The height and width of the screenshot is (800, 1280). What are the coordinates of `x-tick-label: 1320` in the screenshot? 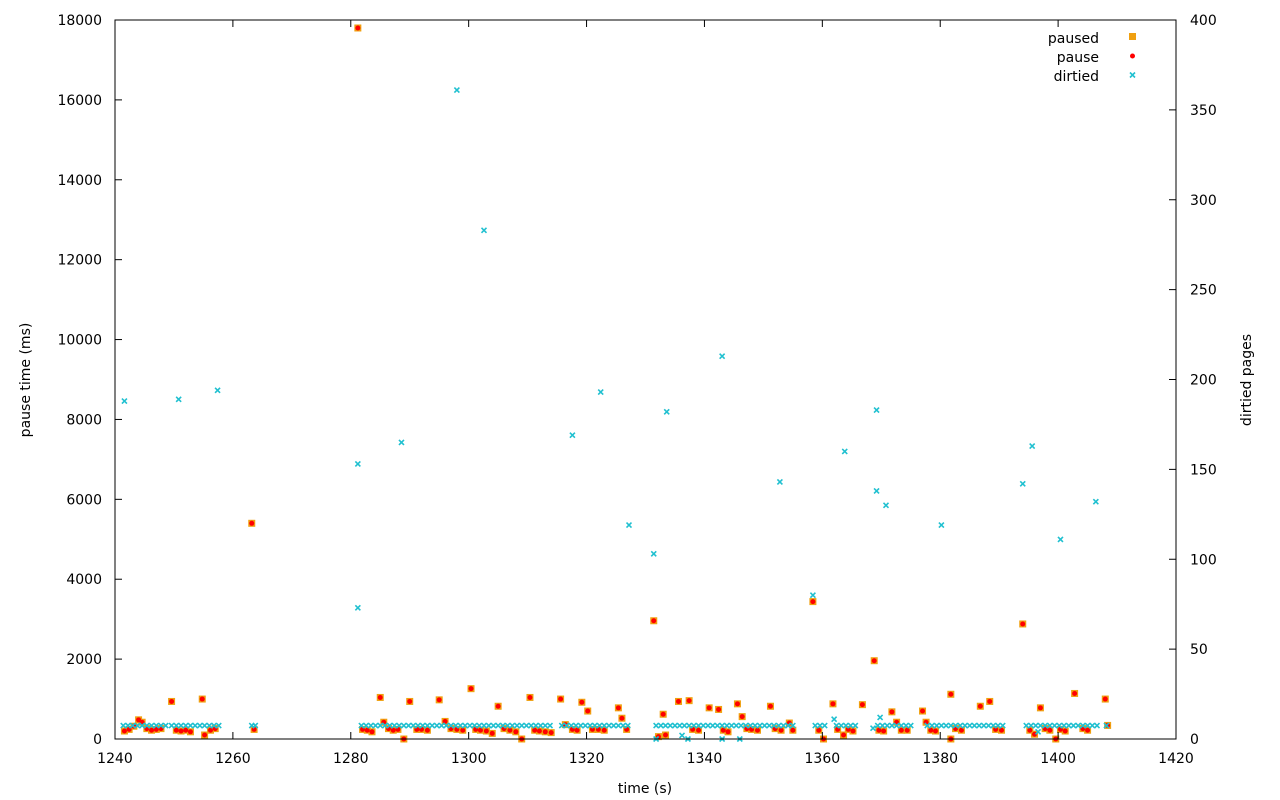 It's located at (587, 759).